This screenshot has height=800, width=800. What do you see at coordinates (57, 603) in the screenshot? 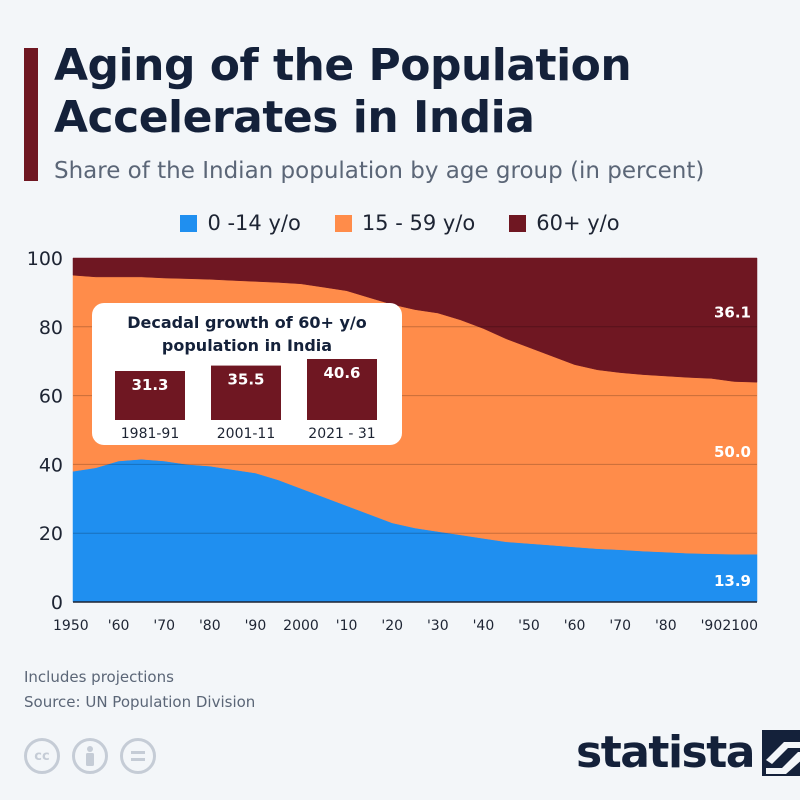
I see `y-tick-label-0: 0` at bounding box center [57, 603].